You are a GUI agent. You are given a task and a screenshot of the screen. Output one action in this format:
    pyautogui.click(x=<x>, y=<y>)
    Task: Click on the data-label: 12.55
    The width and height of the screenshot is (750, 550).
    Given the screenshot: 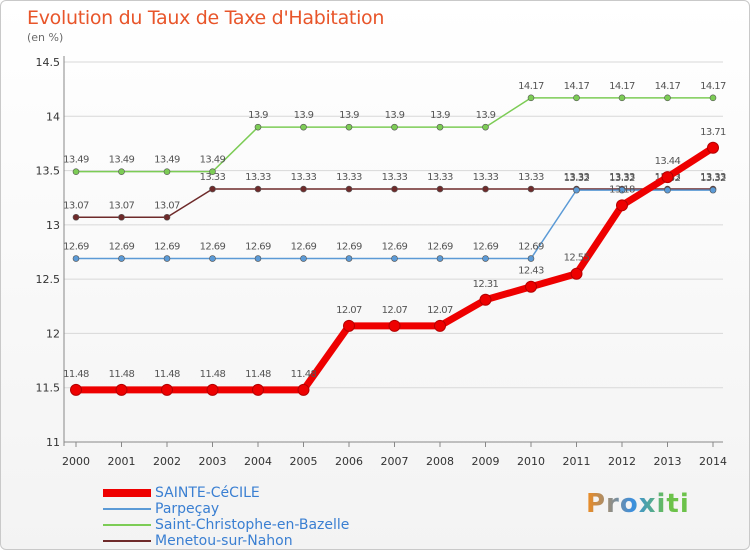 What is the action you would take?
    pyautogui.click(x=577, y=258)
    